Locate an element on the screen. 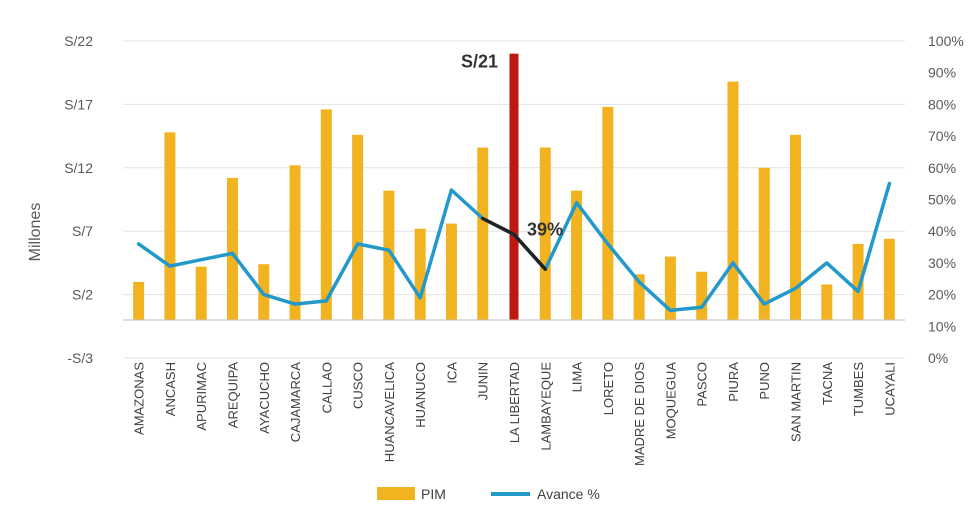 The height and width of the screenshot is (527, 979). legend-pim-label: PIM is located at coordinates (433, 494).